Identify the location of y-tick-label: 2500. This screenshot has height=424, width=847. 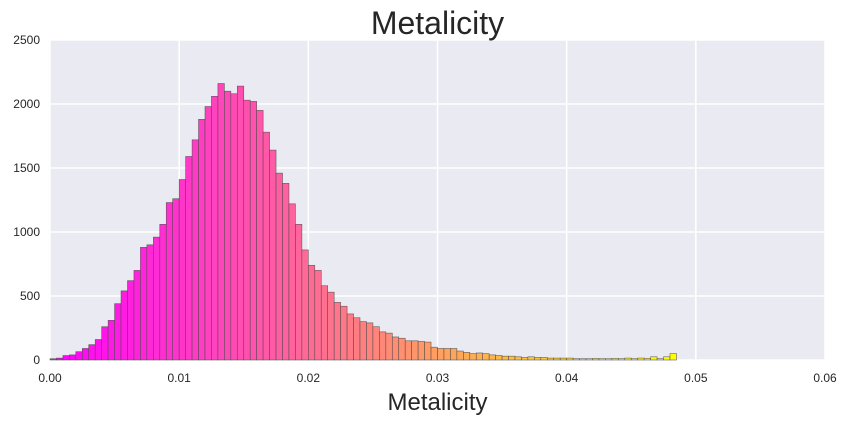
(26, 40).